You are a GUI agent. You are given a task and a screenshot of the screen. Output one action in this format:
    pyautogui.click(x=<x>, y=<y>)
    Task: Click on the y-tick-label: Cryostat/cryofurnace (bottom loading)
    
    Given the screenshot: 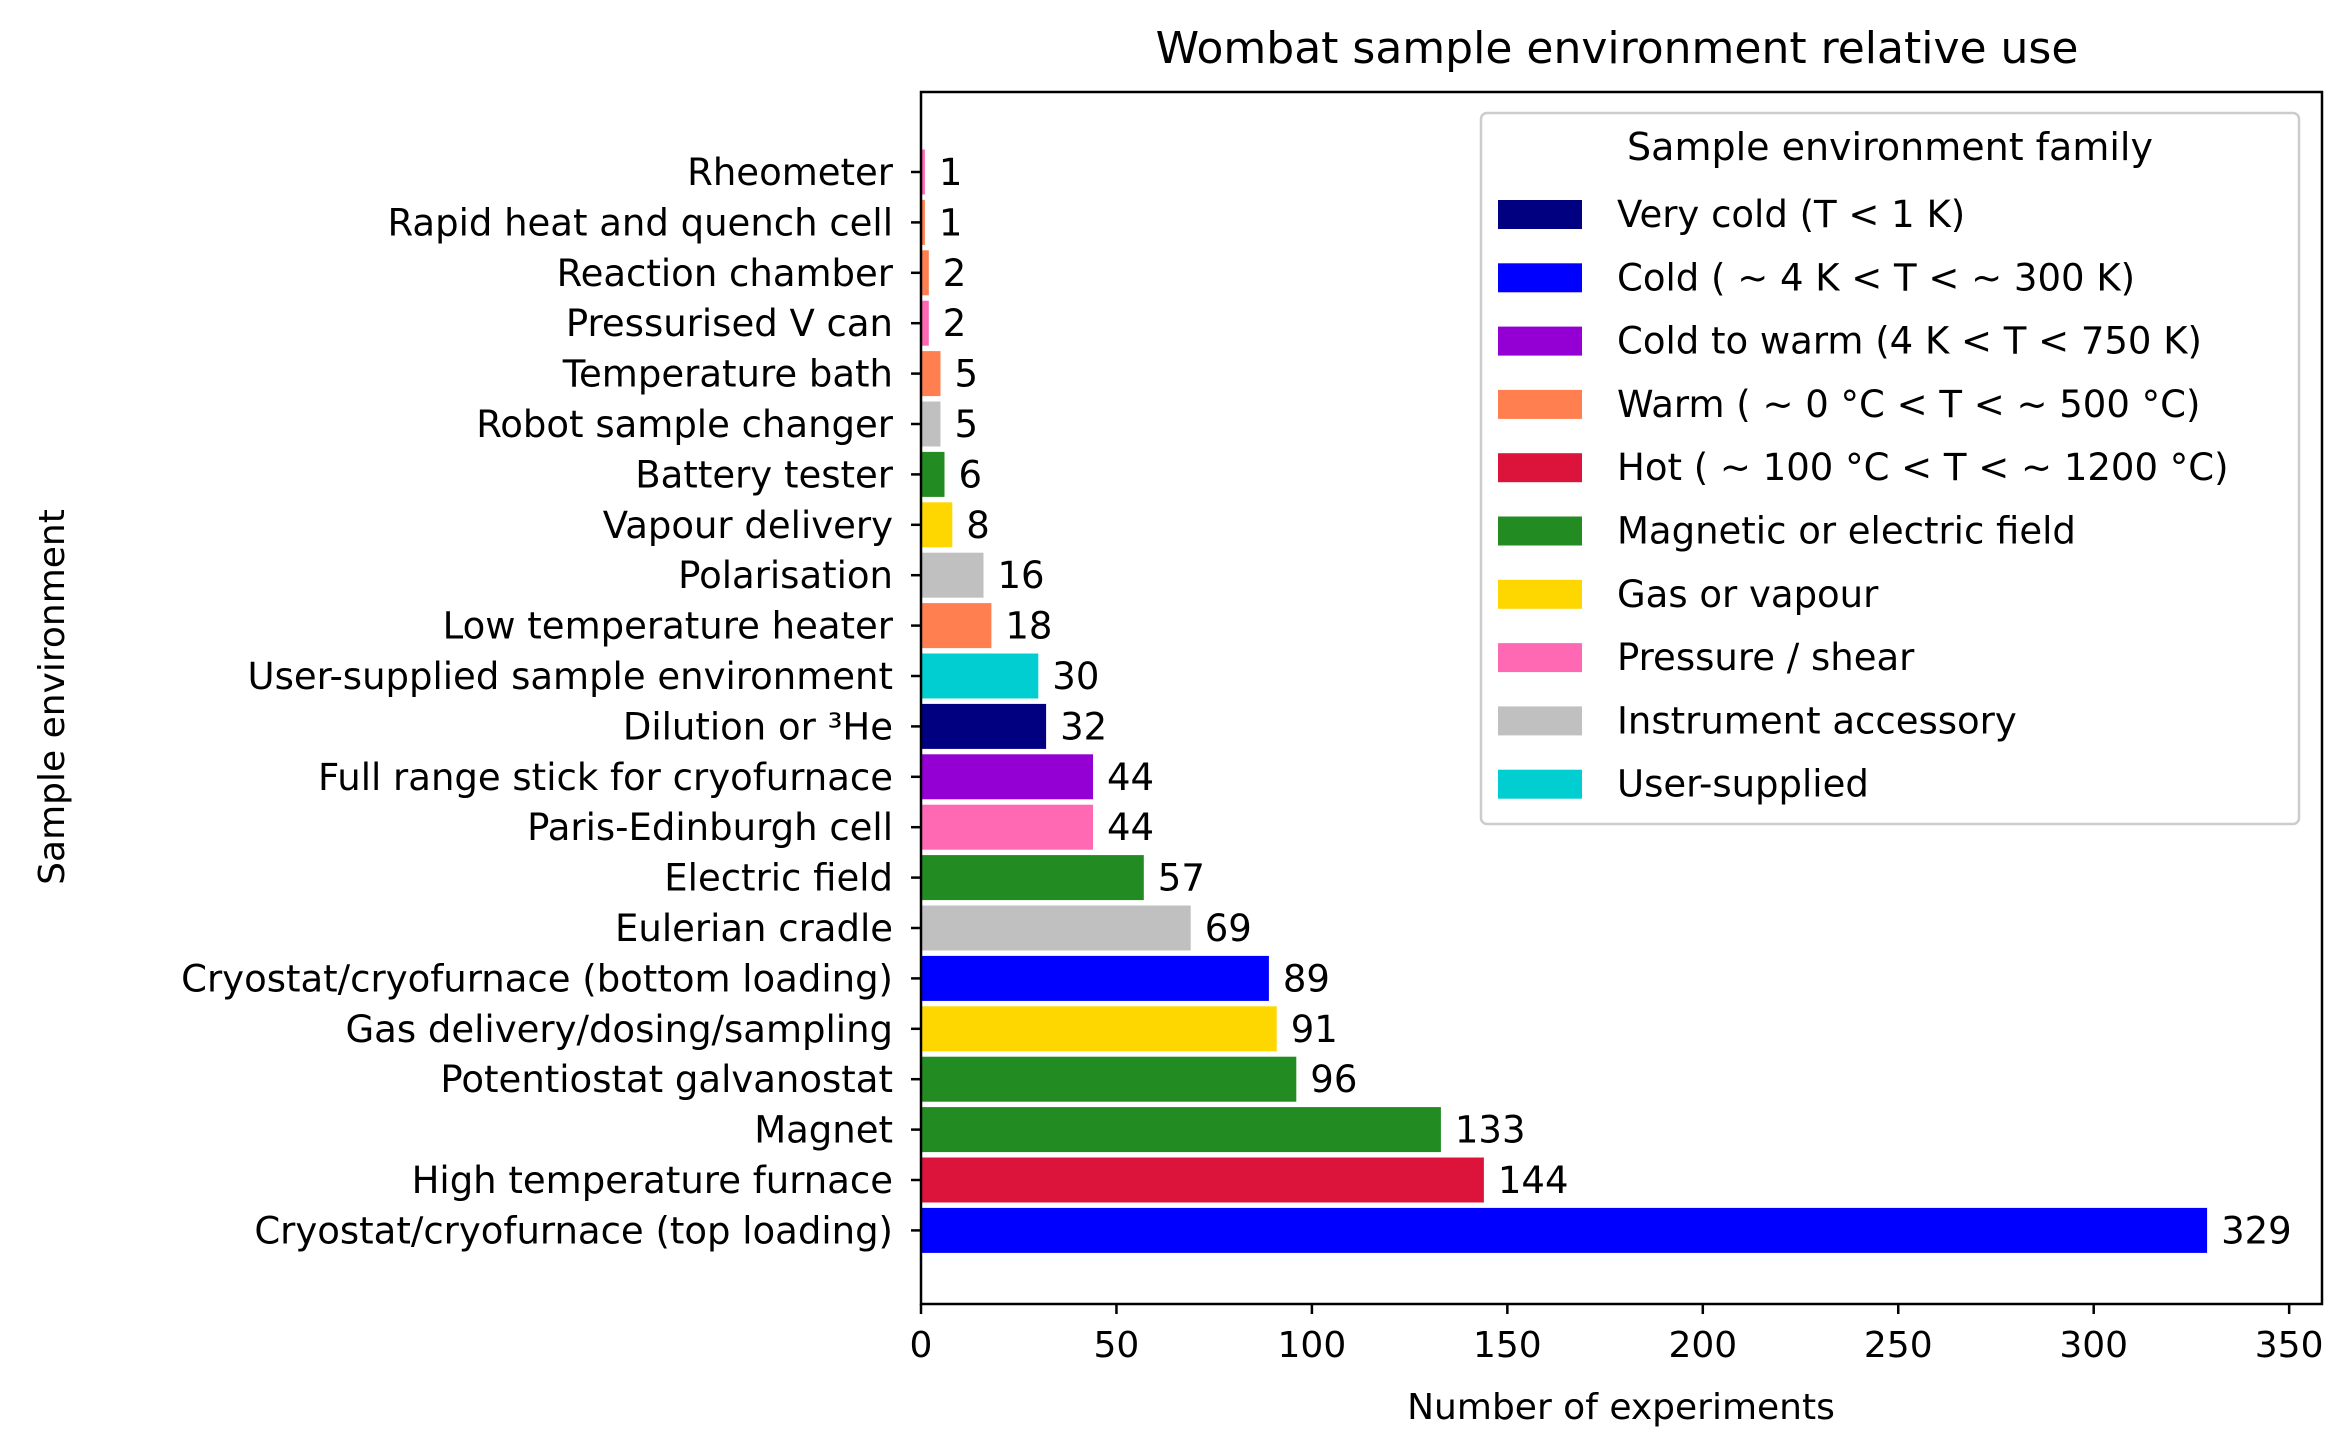 What is the action you would take?
    pyautogui.click(x=537, y=978)
    